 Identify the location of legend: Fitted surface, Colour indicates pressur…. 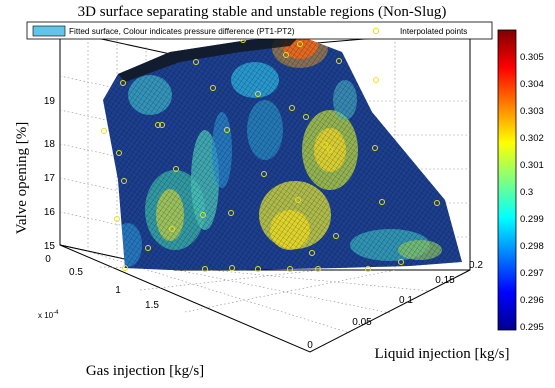
(259, 30).